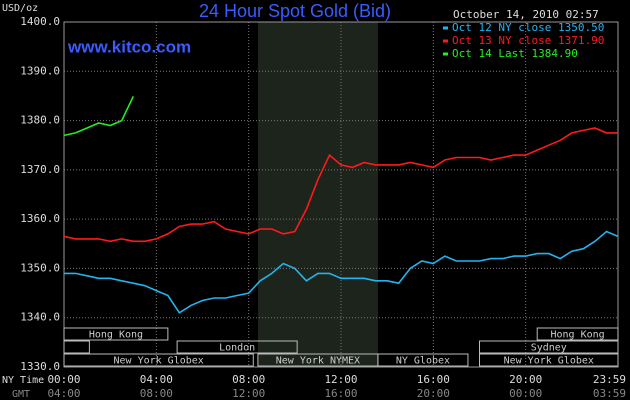 This screenshot has width=630, height=400. What do you see at coordinates (40, 317) in the screenshot?
I see `y-tick-label: 1340.0` at bounding box center [40, 317].